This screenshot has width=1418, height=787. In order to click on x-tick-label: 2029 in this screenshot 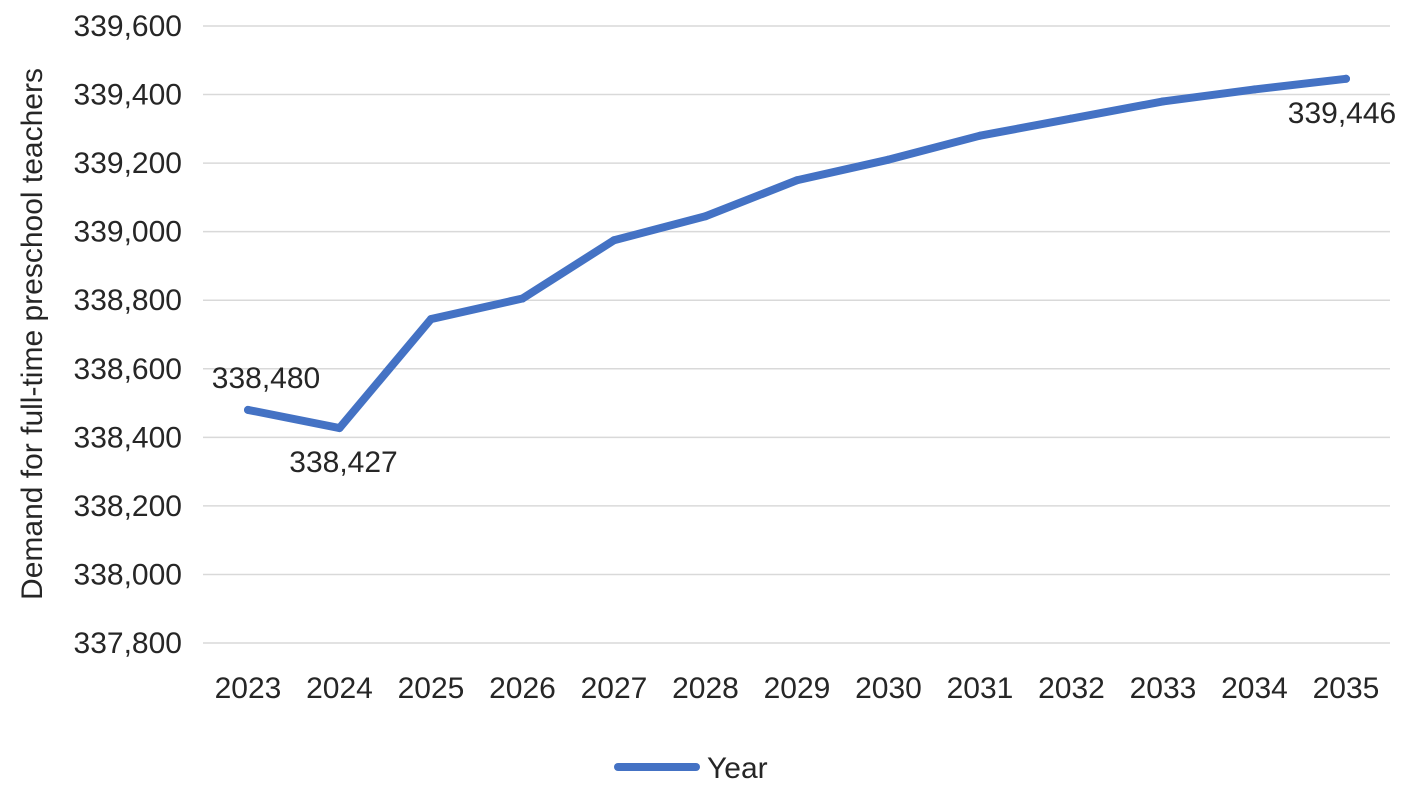, I will do `click(797, 688)`.